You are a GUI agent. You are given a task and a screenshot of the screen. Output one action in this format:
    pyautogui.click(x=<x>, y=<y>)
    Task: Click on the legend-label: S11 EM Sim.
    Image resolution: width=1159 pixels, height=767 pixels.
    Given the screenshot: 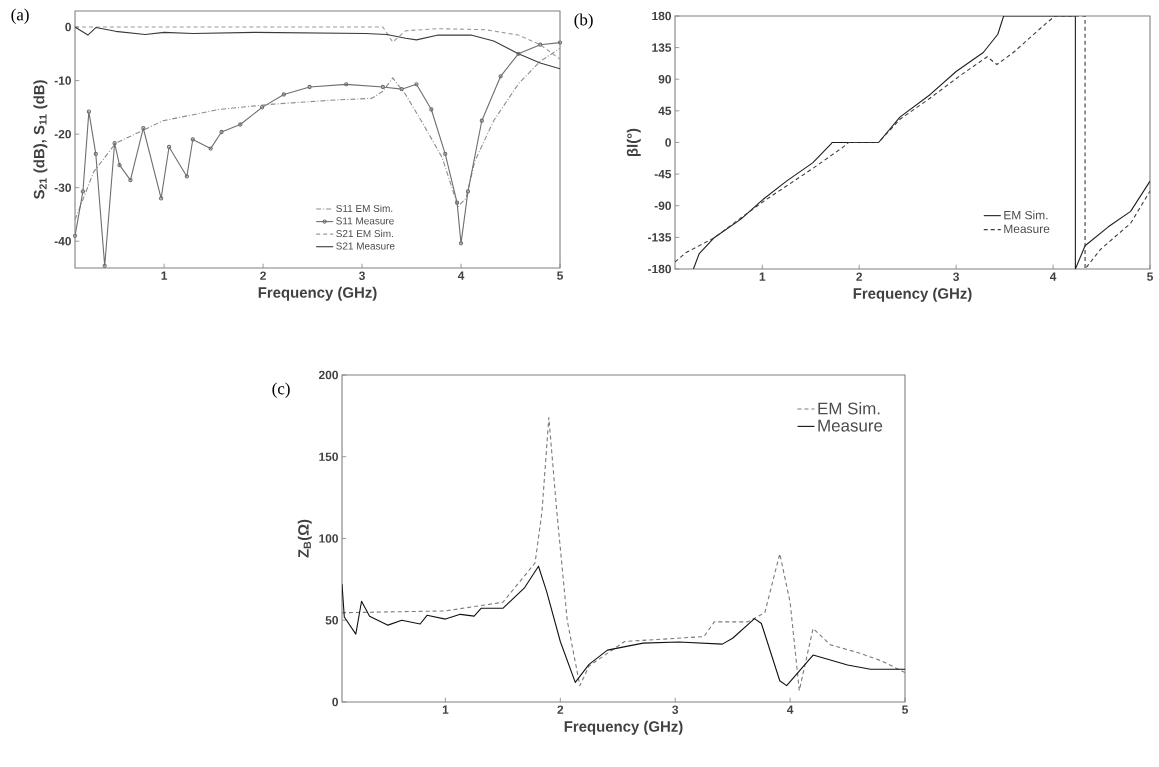 What is the action you would take?
    pyautogui.click(x=364, y=208)
    